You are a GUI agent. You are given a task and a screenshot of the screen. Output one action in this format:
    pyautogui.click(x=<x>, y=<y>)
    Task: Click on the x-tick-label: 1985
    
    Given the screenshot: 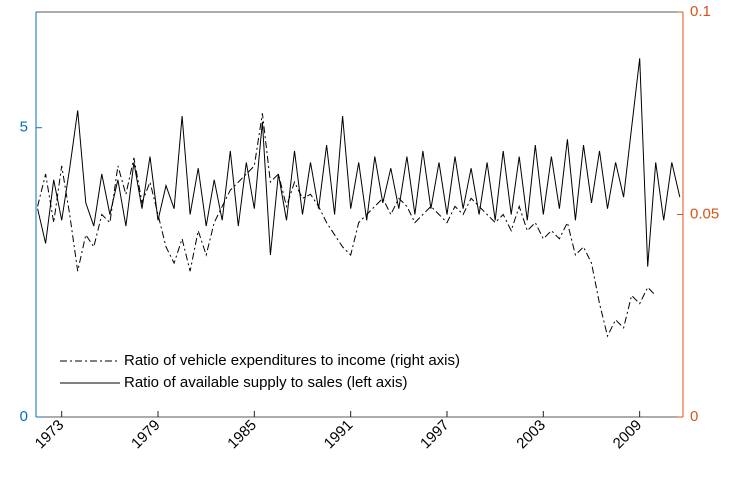 What is the action you would take?
    pyautogui.click(x=242, y=435)
    